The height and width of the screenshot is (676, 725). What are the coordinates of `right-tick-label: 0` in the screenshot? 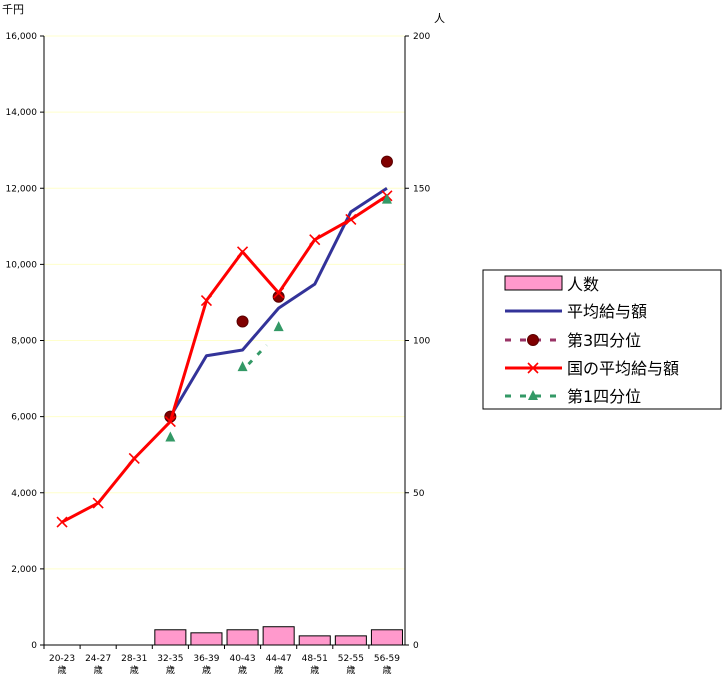 It's located at (416, 646).